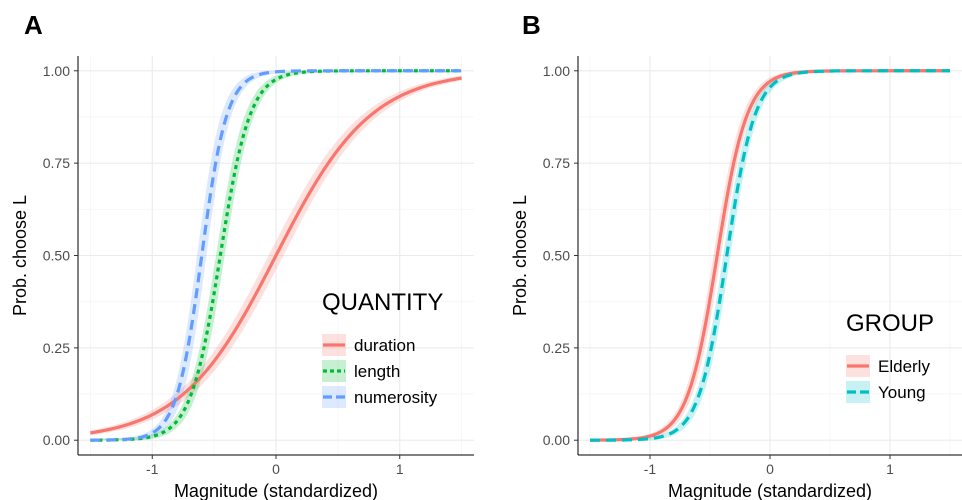  Describe the element at coordinates (770, 469) in the screenshot. I see `panel-b-x-tick-label: 0` at that location.